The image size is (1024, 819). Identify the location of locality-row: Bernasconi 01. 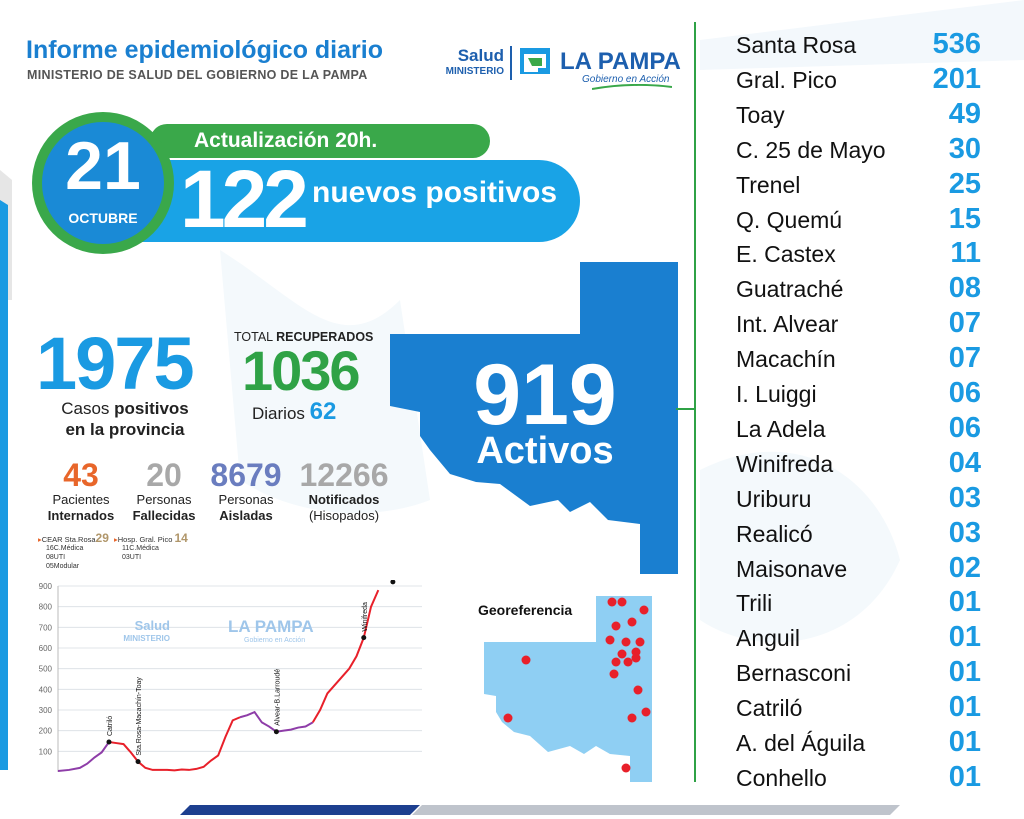
(858, 673).